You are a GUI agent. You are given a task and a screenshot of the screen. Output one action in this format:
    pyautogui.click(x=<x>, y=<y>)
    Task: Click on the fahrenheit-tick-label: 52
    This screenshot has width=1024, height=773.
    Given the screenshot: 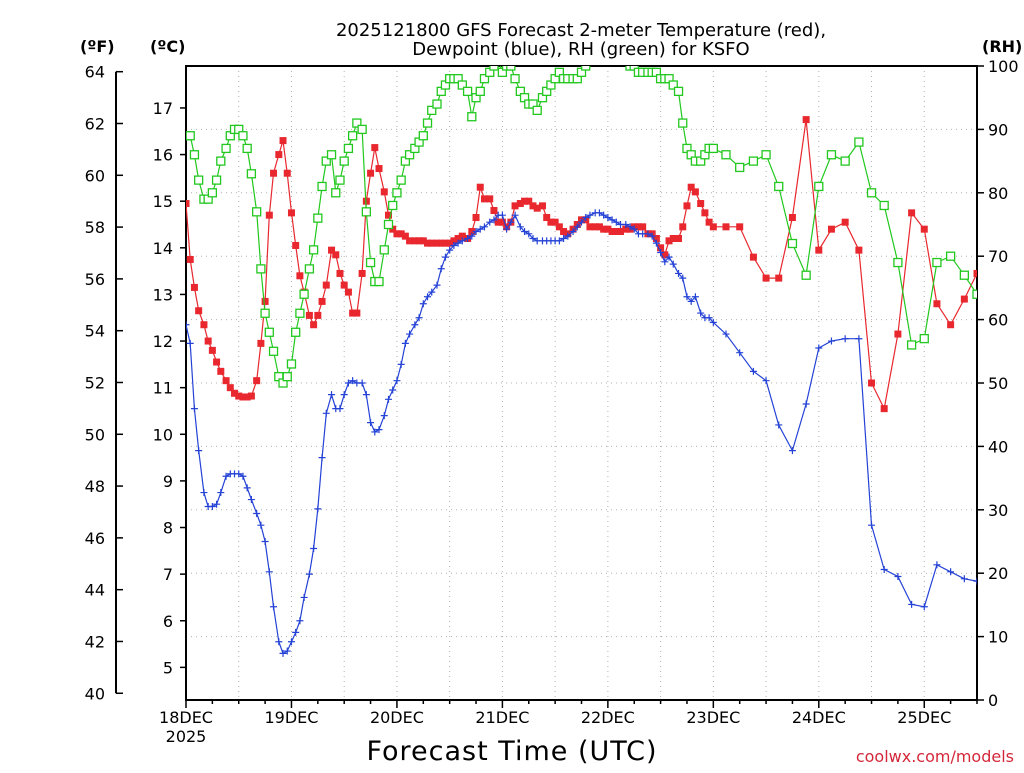 What is the action you would take?
    pyautogui.click(x=95, y=382)
    